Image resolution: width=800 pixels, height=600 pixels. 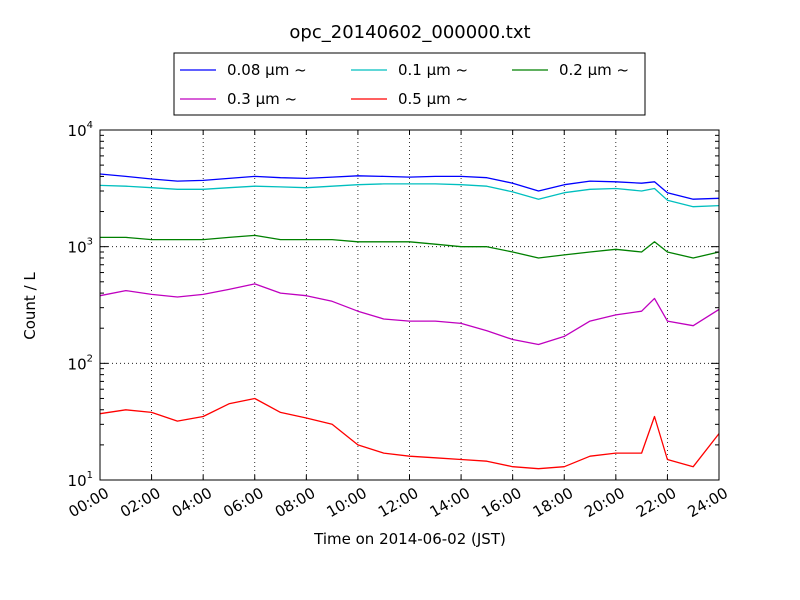 I want to click on y-axis-label: Count / L, so click(x=30, y=306).